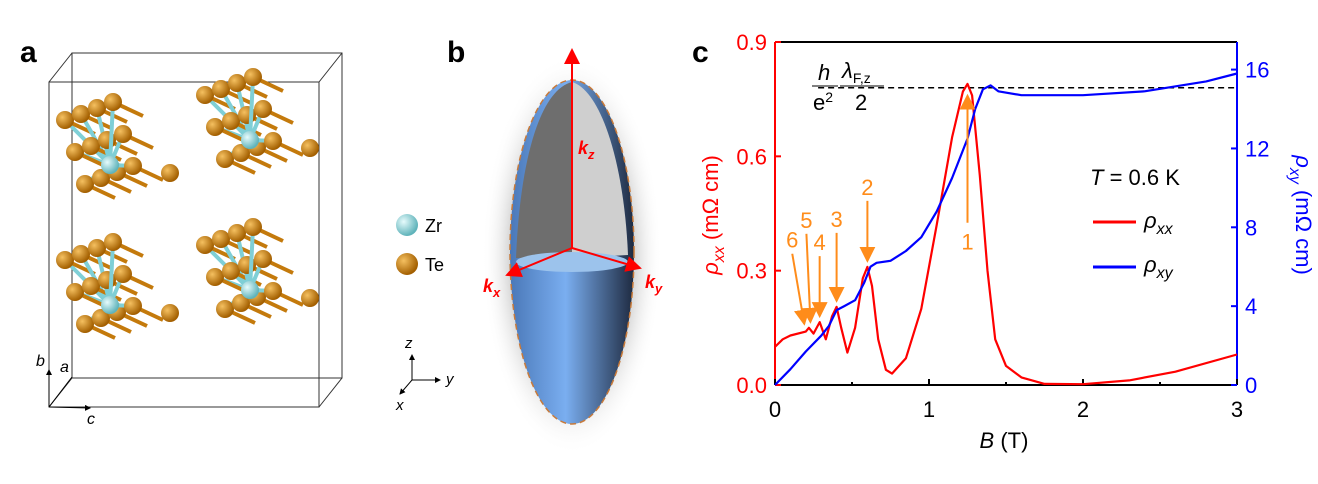  Describe the element at coordinates (775, 409) in the screenshot. I see `x-tick-label: 0` at that location.